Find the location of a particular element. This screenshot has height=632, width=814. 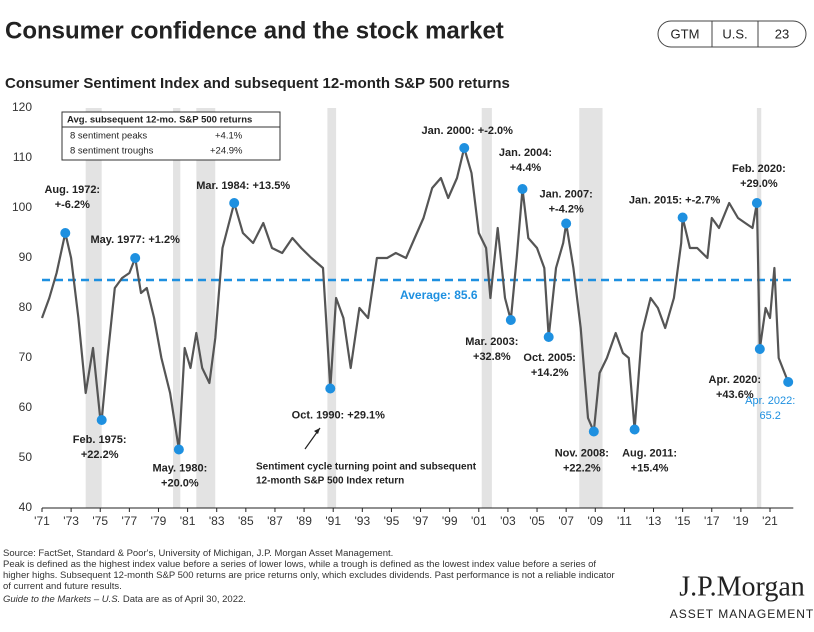

x-tick-label: '05 is located at coordinates (537, 521).